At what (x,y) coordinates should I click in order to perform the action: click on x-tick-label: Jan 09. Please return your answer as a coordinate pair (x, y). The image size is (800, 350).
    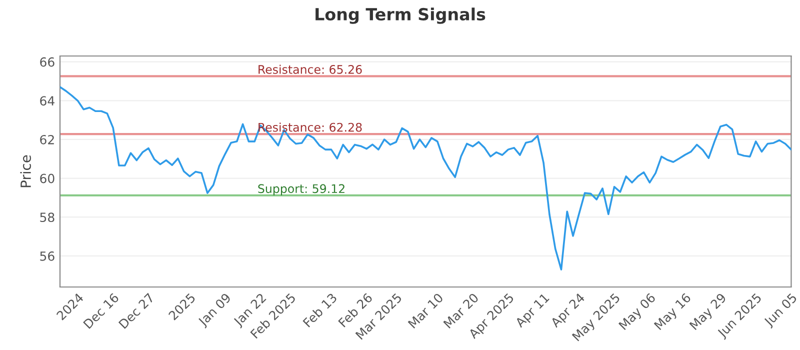
    Looking at the image, I should click on (215, 310).